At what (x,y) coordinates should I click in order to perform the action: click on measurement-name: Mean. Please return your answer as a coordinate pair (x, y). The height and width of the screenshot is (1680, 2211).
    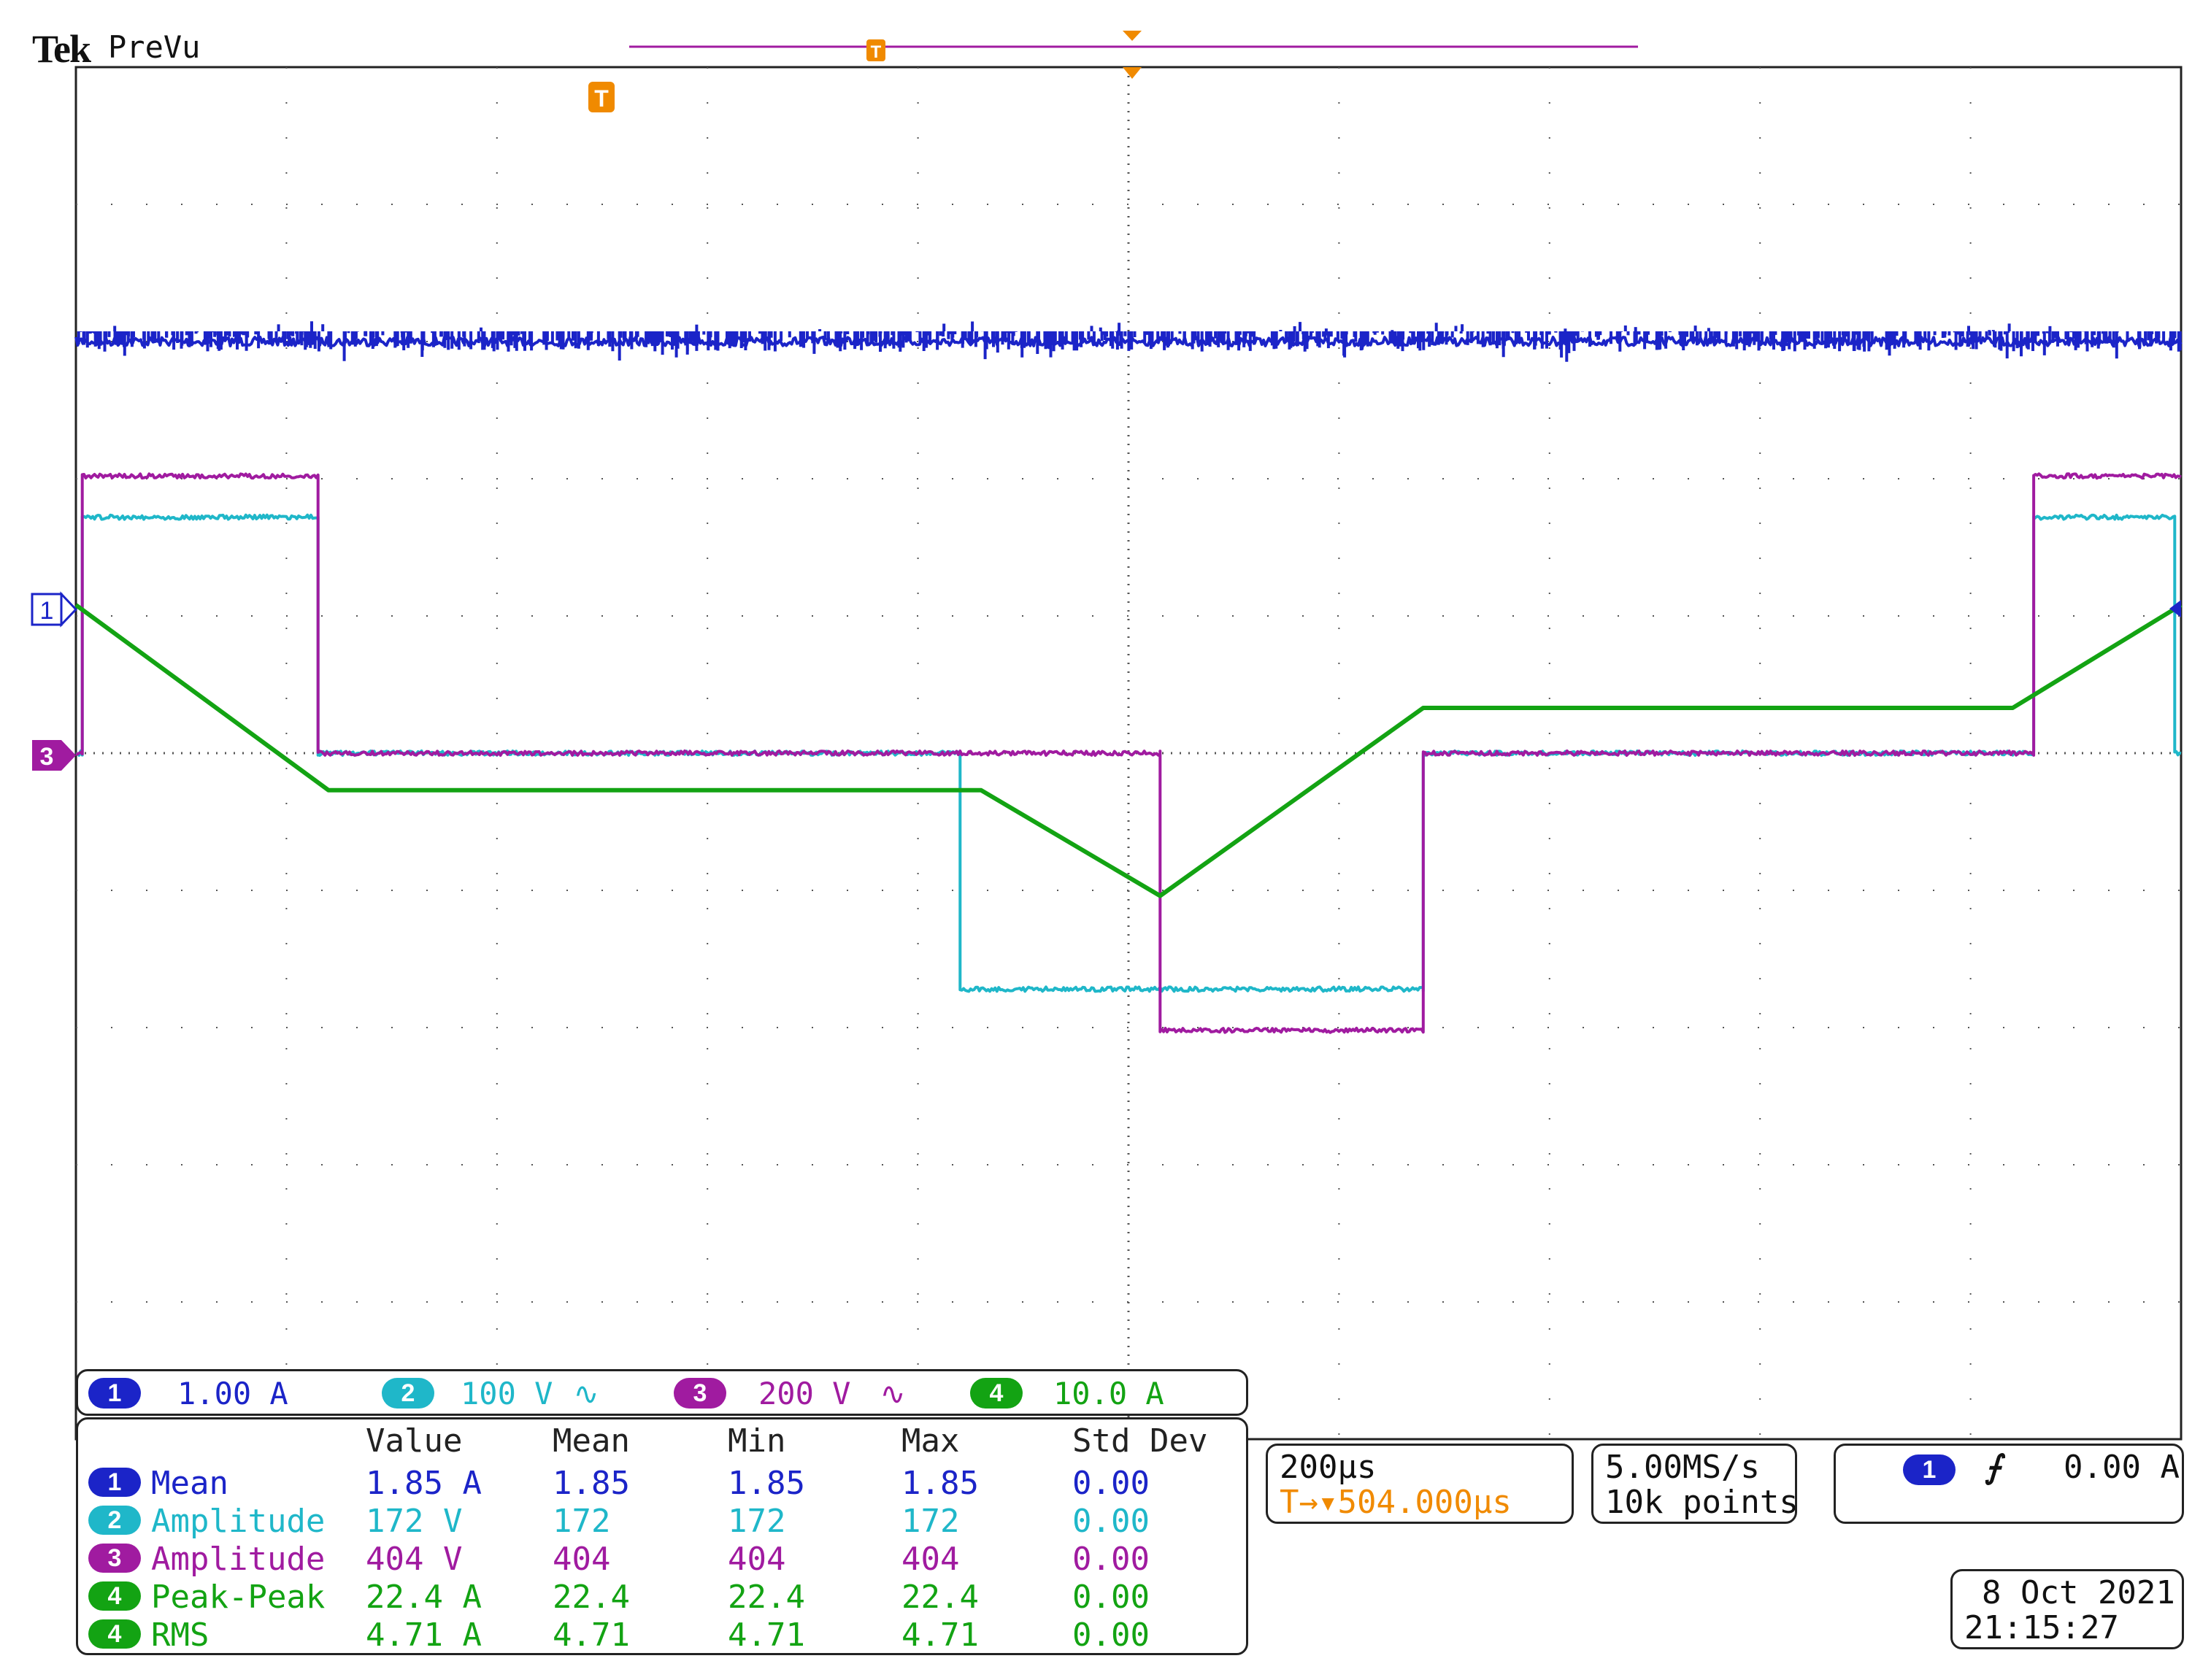
    Looking at the image, I should click on (190, 1483).